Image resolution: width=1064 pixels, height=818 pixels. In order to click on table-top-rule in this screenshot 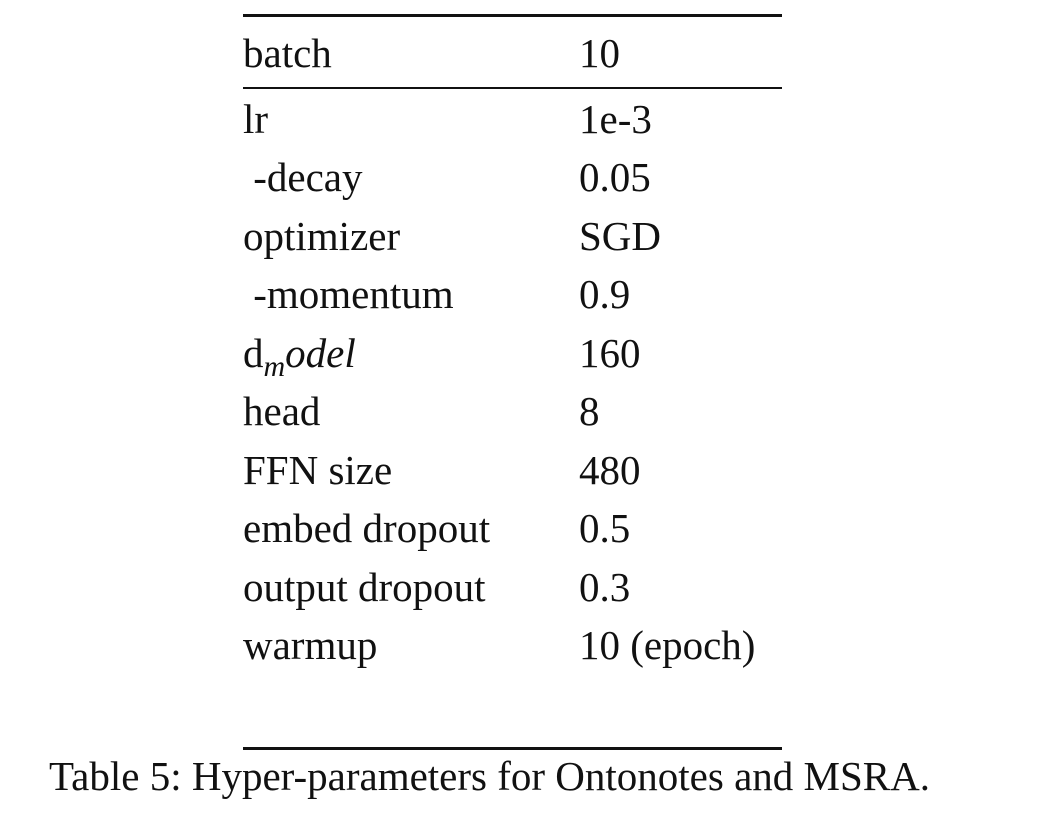, I will do `click(512, 15)`.